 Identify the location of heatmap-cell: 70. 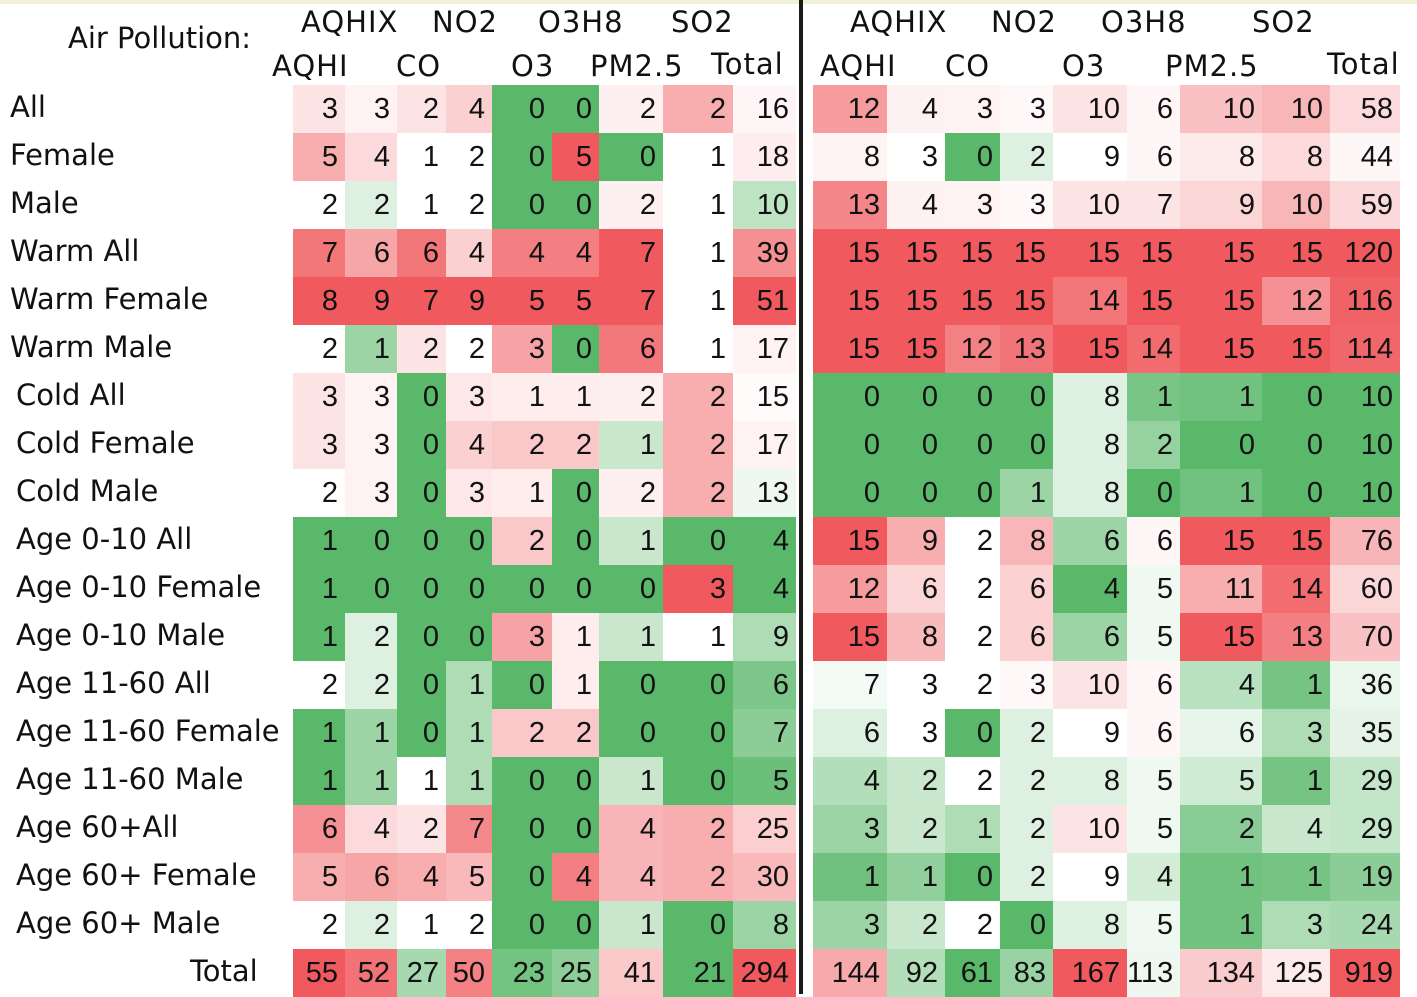
(1365, 637).